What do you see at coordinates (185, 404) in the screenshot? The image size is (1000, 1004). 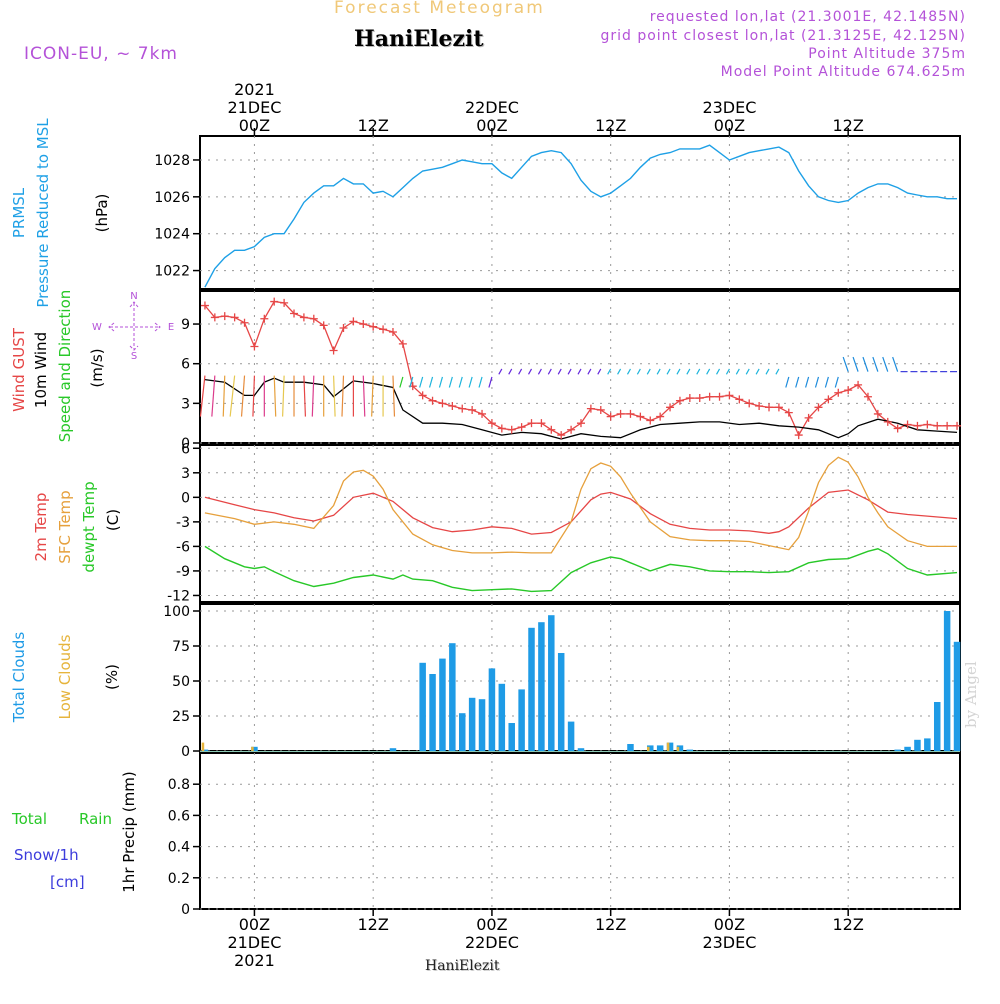 I see `wind-ytick-label: 3` at bounding box center [185, 404].